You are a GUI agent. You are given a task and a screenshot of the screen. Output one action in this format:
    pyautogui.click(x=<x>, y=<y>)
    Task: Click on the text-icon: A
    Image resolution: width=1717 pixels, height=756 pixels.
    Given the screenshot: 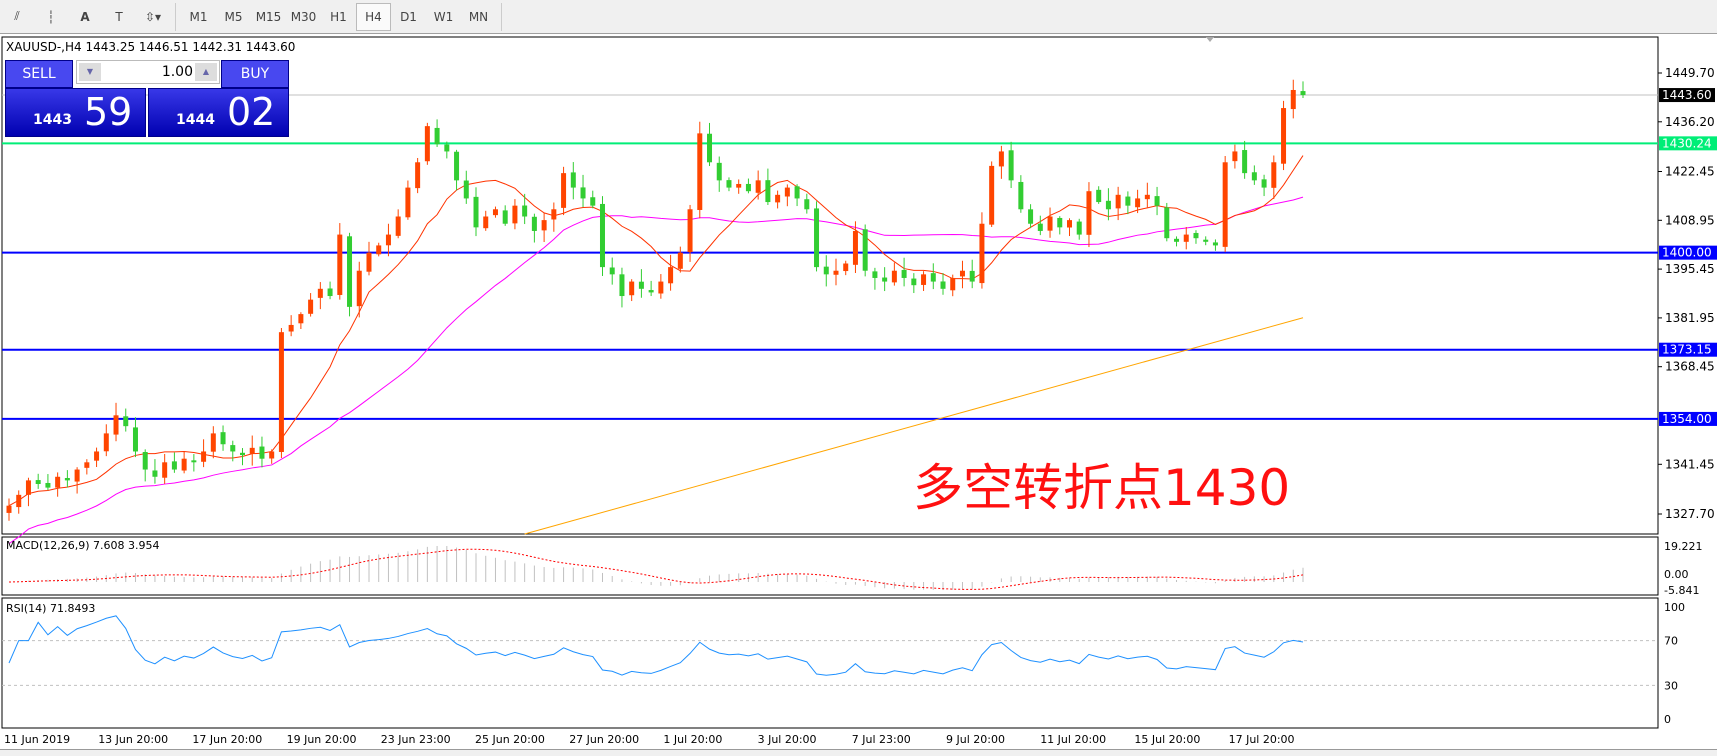 What is the action you would take?
    pyautogui.click(x=85, y=16)
    